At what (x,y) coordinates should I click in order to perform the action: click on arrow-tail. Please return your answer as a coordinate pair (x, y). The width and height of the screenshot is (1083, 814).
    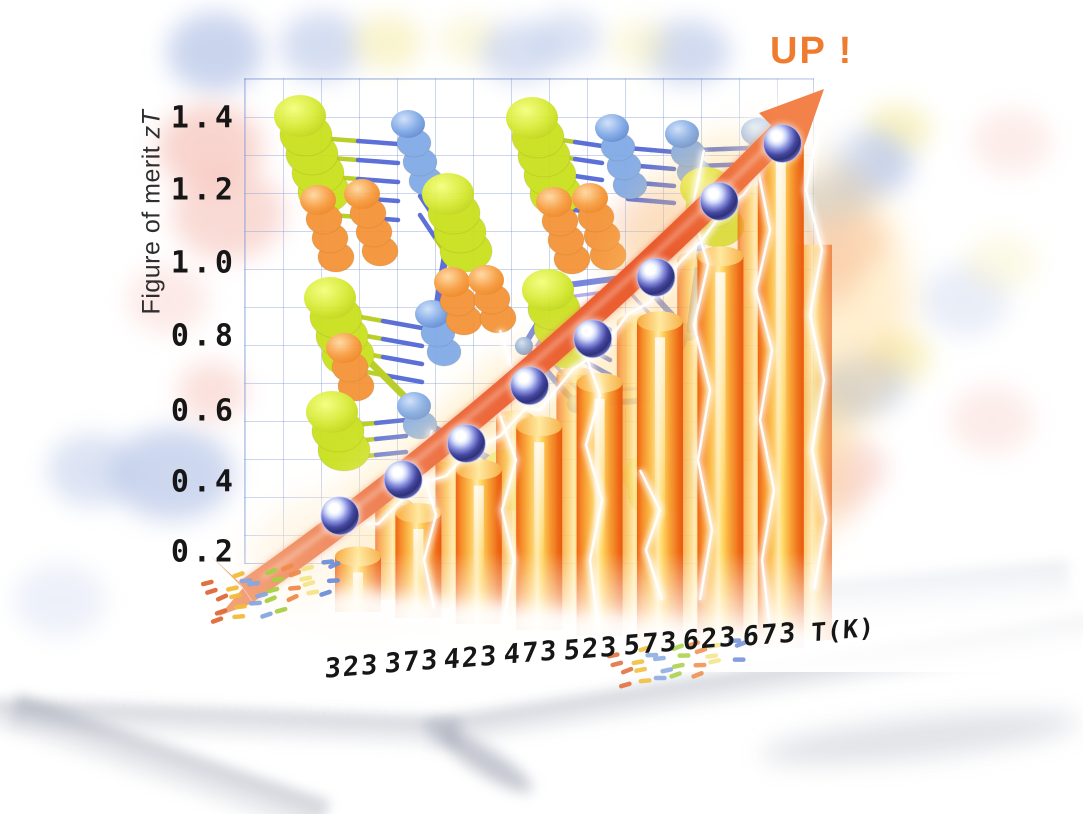
    Looking at the image, I should click on (231, 585).